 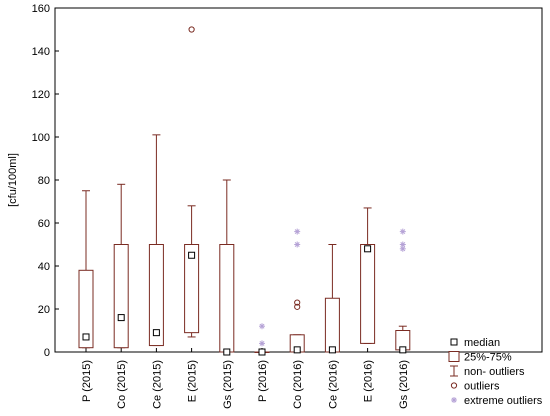 I want to click on legend-extreme-icon, so click(x=454, y=400).